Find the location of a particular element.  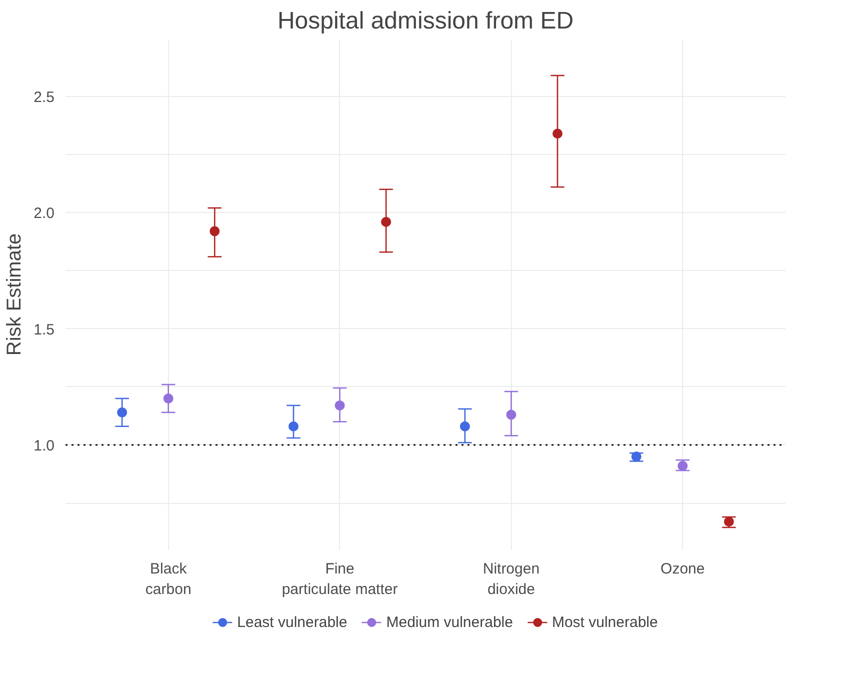

legend-label: Medium vulnerable is located at coordinates (449, 622).